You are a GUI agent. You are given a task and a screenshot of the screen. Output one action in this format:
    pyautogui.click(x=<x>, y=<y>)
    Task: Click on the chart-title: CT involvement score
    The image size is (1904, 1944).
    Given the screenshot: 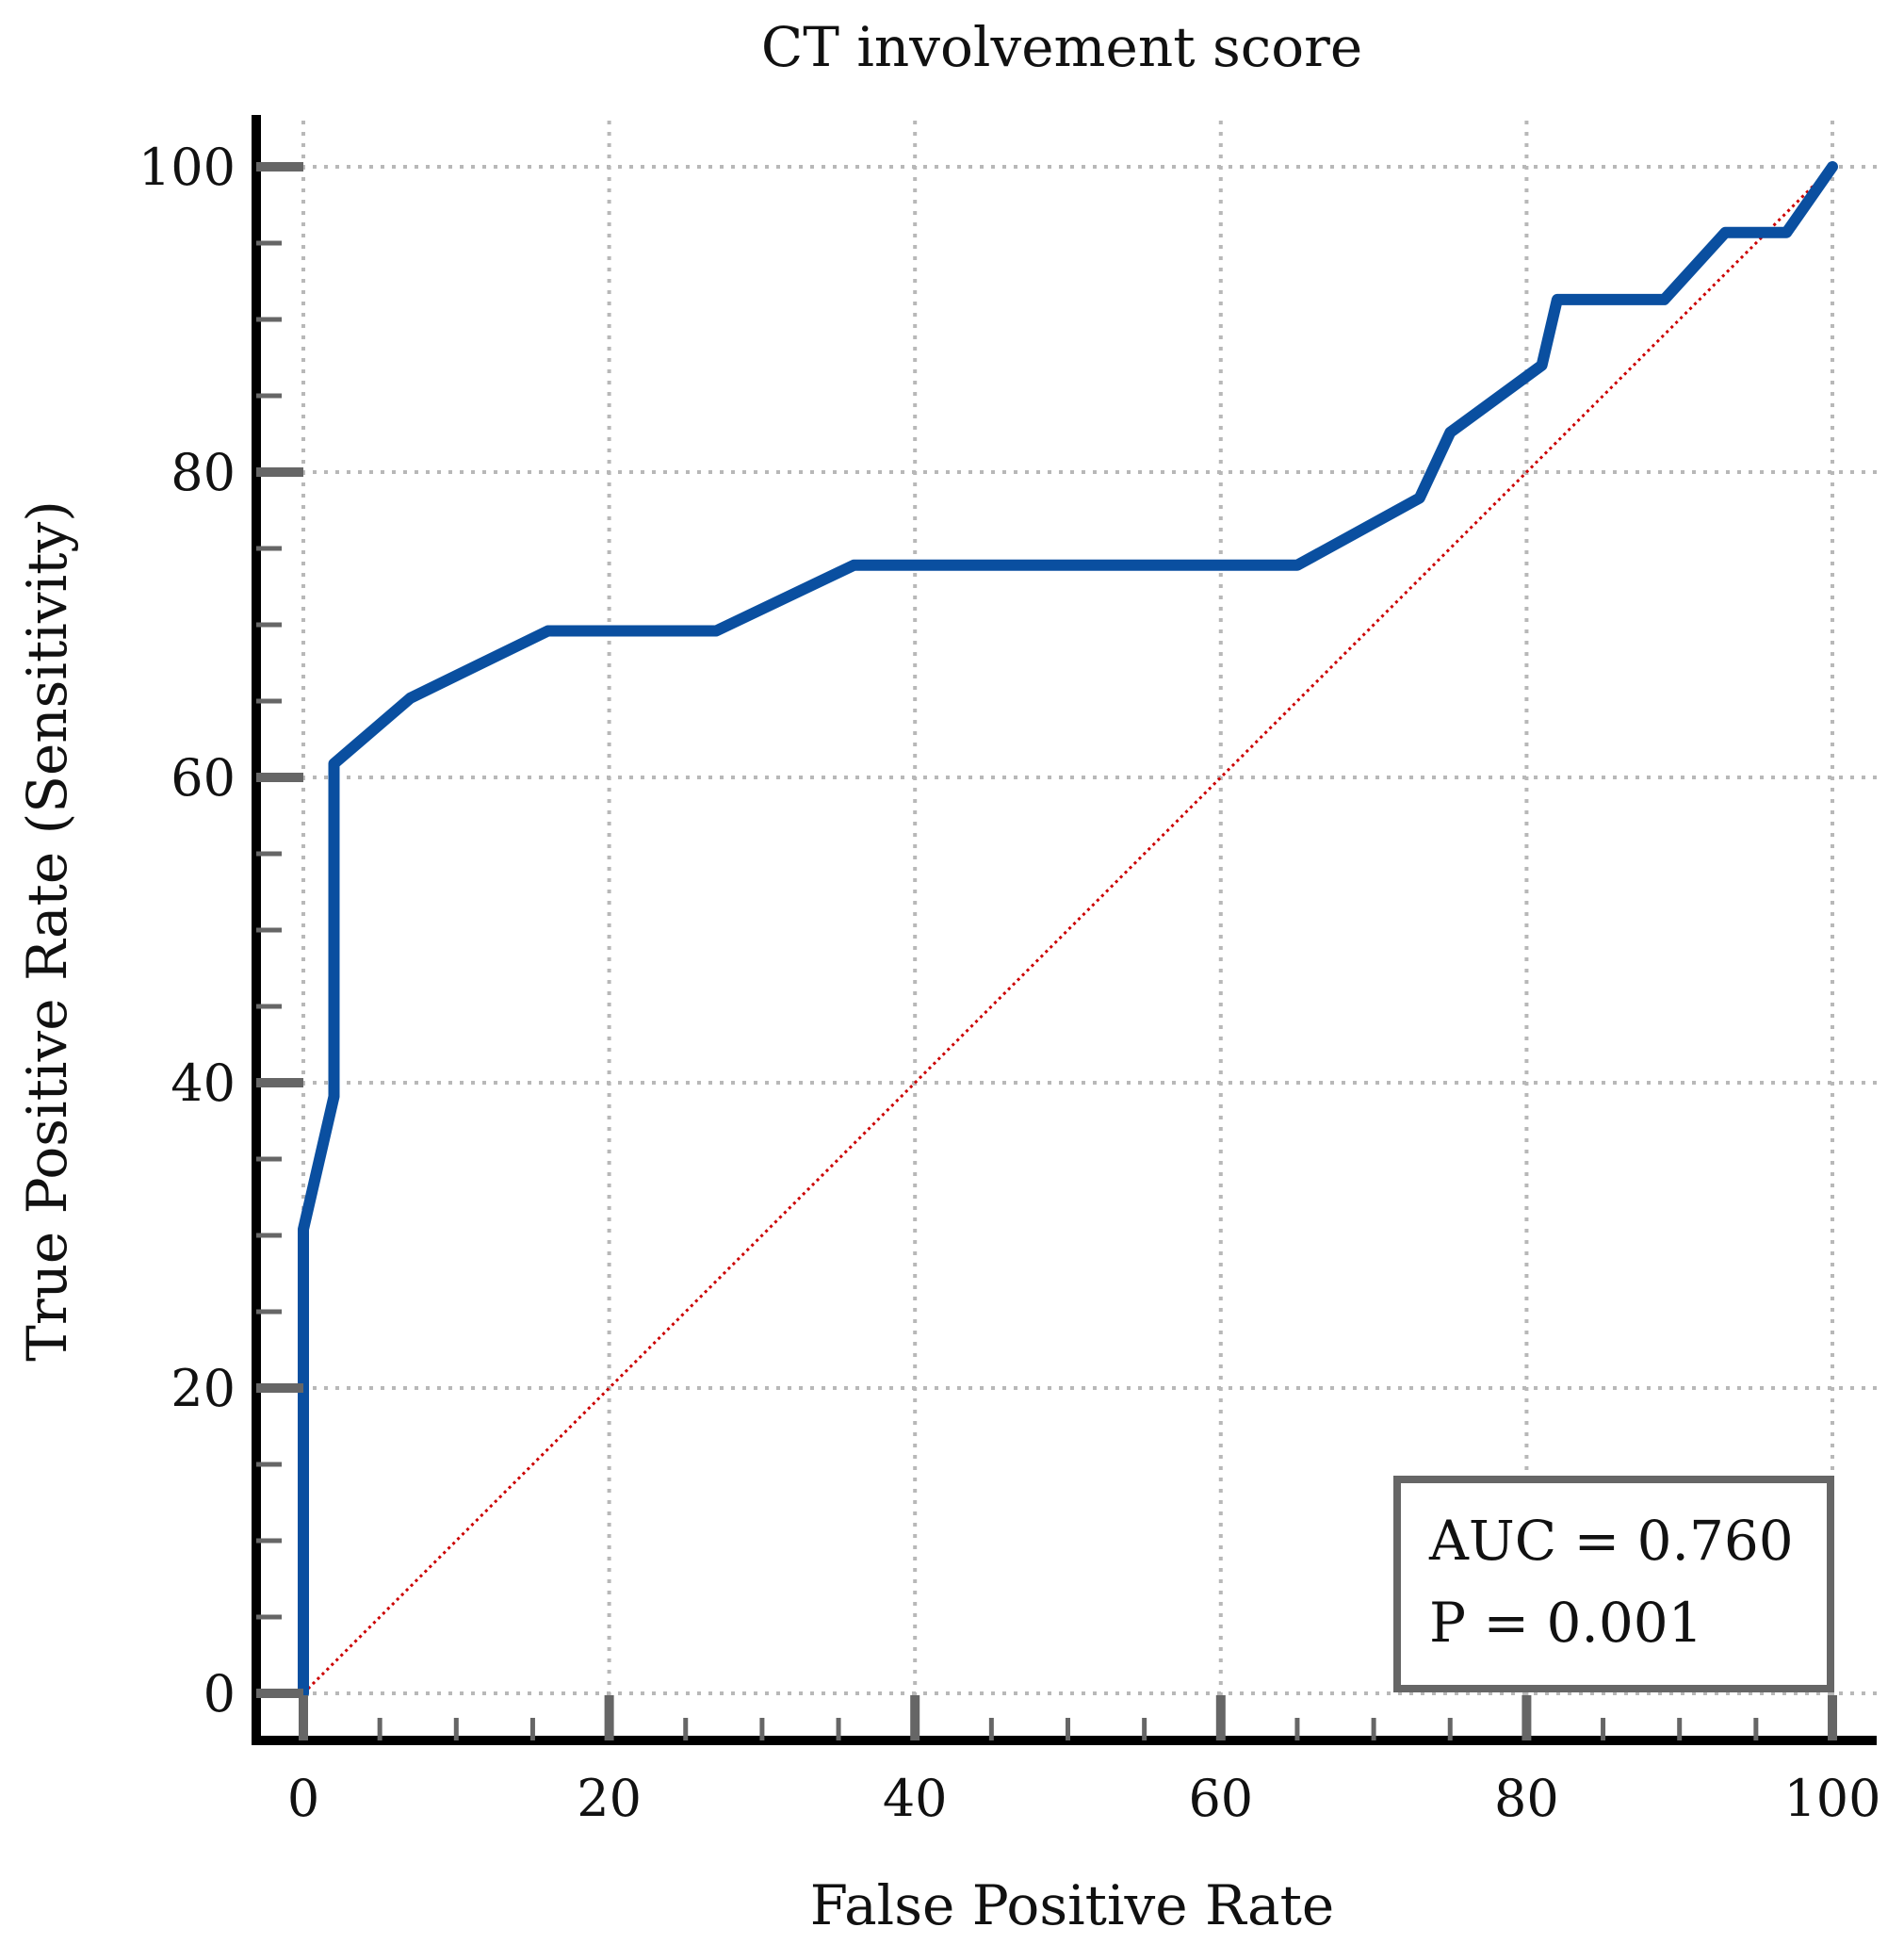 What is the action you would take?
    pyautogui.click(x=1061, y=47)
    